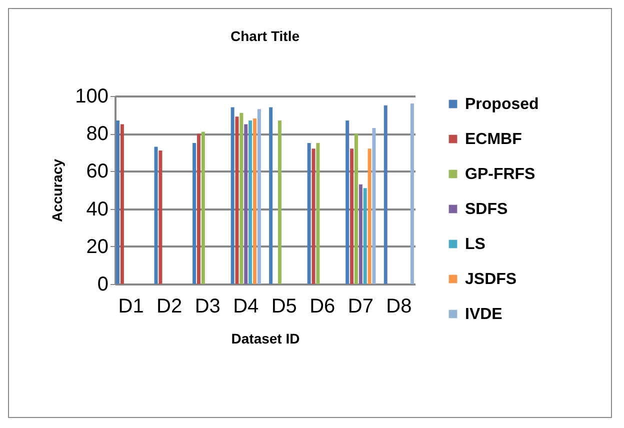 The width and height of the screenshot is (624, 428). I want to click on x-tick-label: D2, so click(169, 307).